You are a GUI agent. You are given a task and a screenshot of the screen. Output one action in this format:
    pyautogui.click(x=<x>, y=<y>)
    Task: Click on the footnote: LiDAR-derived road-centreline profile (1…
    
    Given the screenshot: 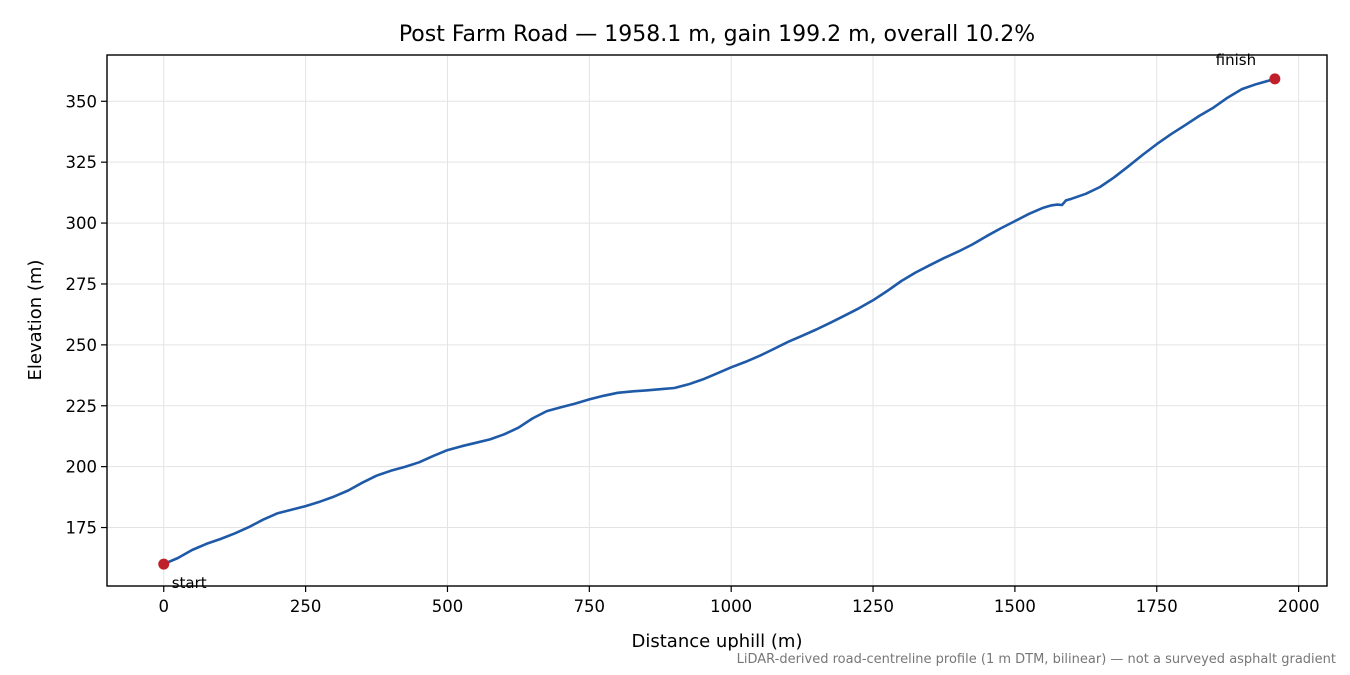 What is the action you would take?
    pyautogui.click(x=1036, y=659)
    